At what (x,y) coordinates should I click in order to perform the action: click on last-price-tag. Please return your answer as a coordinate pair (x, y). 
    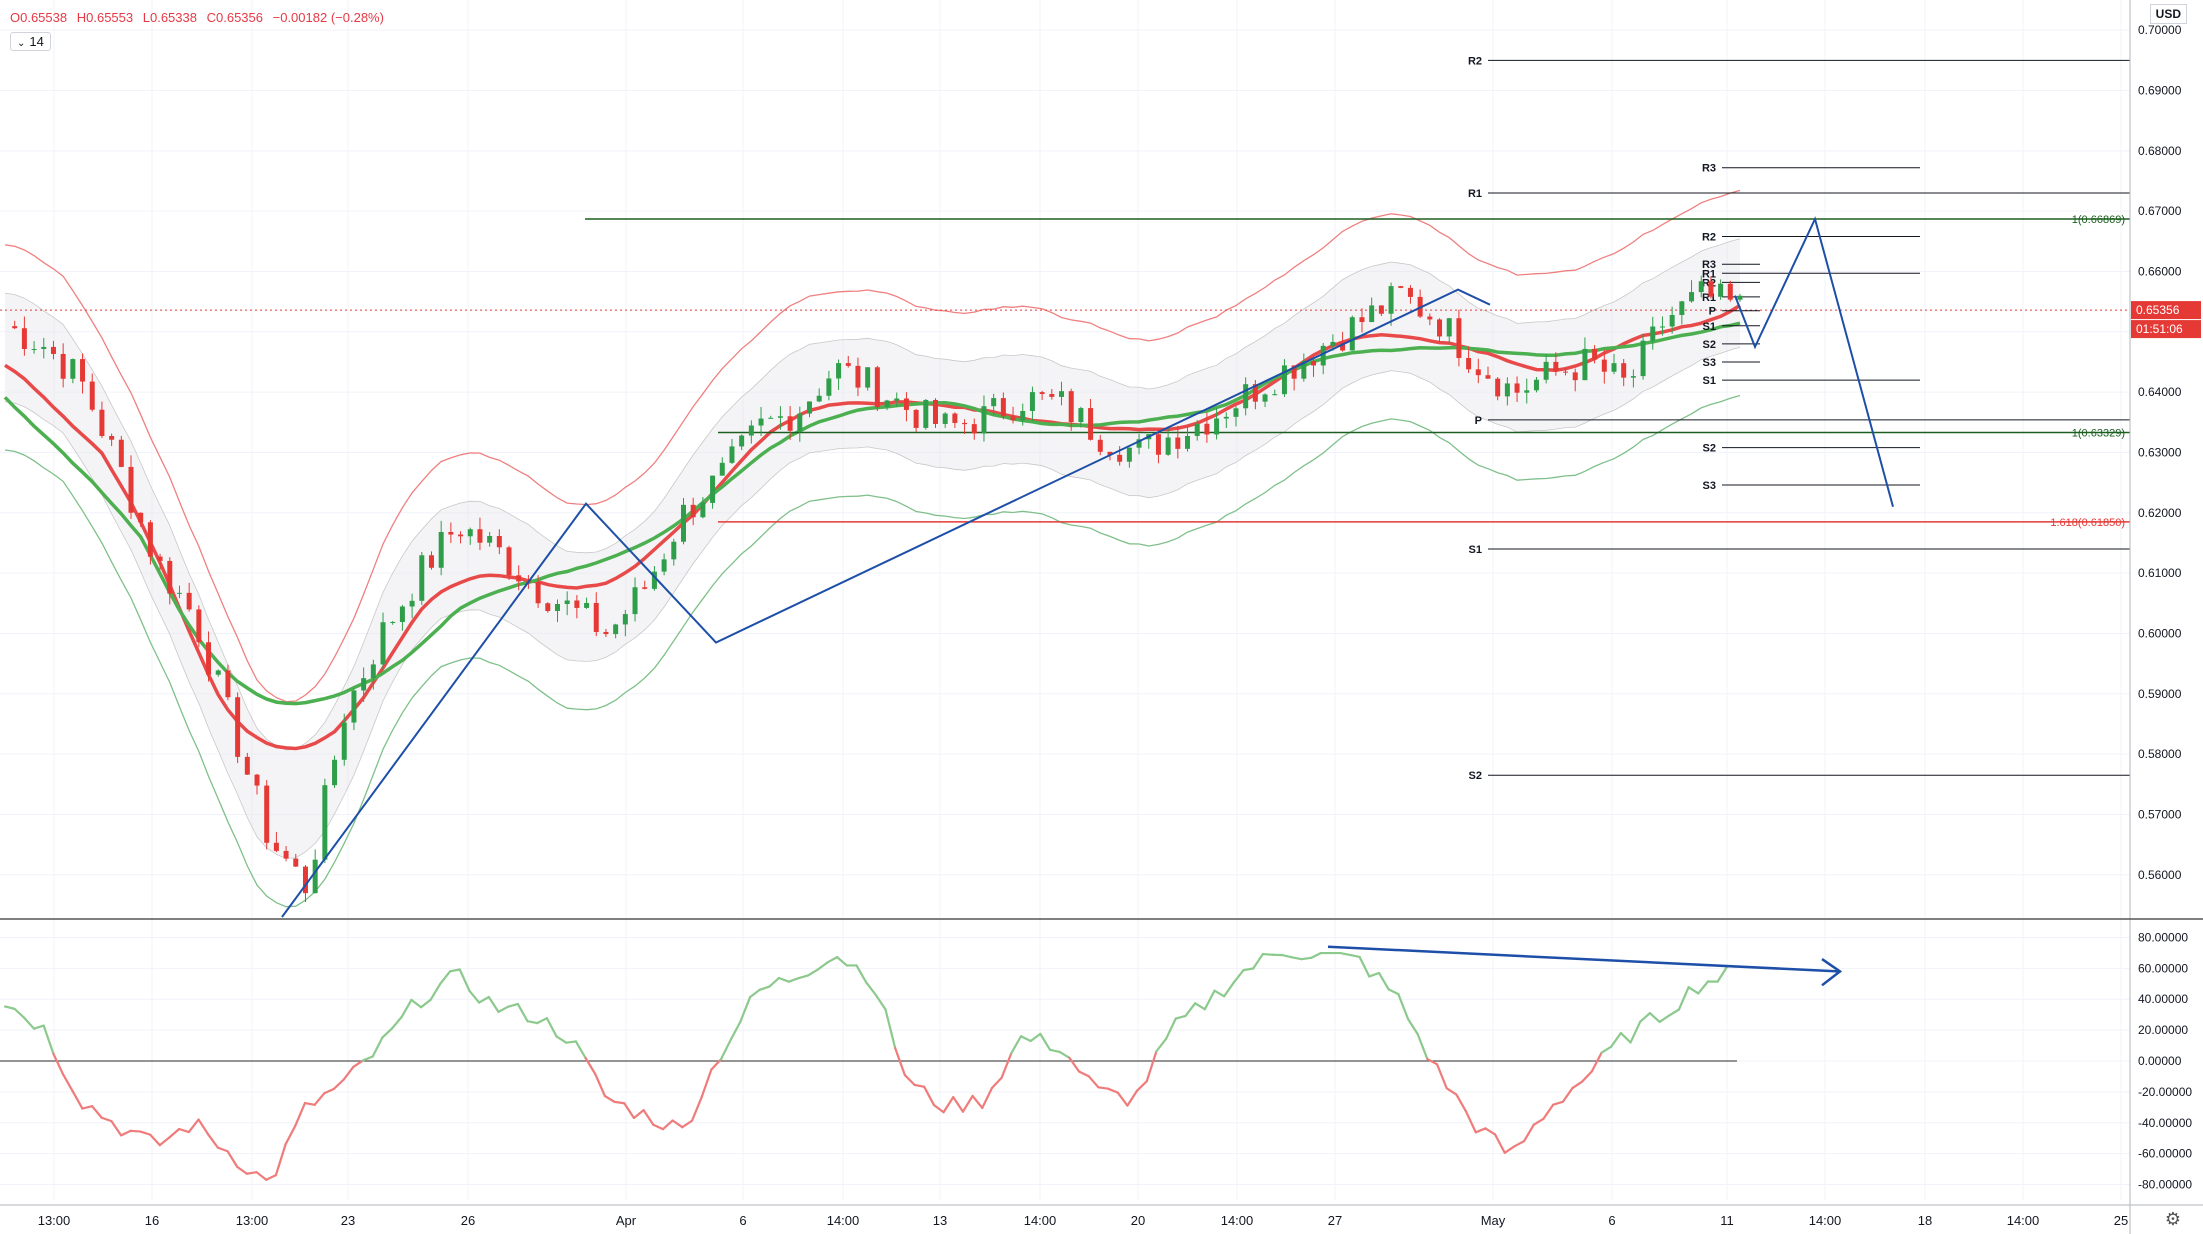
    Looking at the image, I should click on (2166, 310).